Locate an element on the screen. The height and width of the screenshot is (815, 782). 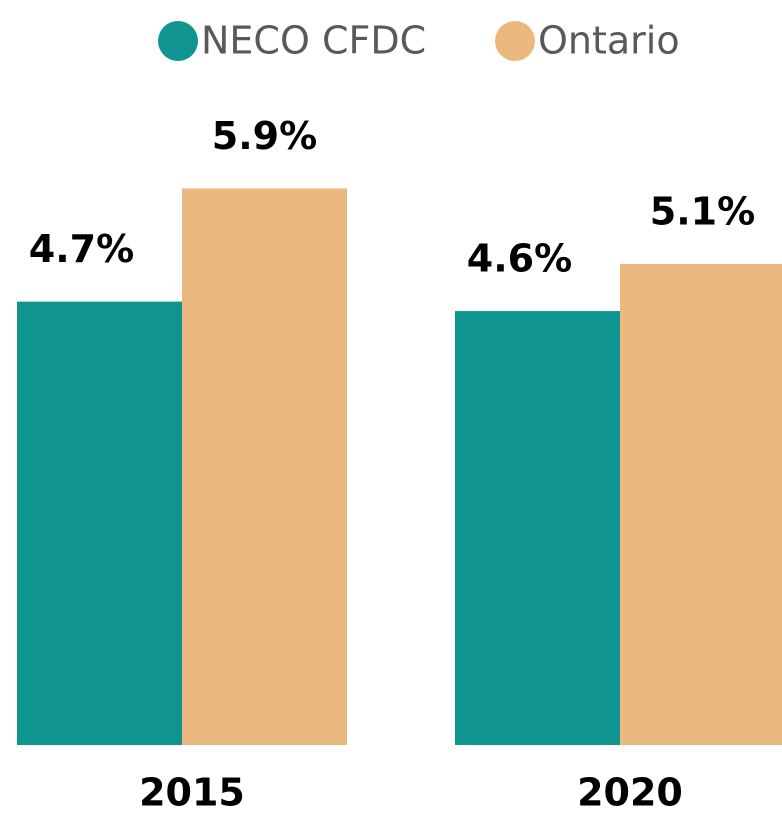
data-label: 4.6% is located at coordinates (519, 259).